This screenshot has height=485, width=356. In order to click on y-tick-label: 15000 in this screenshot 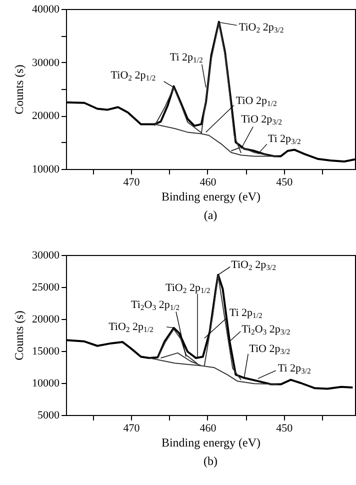, I will do `click(46, 352)`.